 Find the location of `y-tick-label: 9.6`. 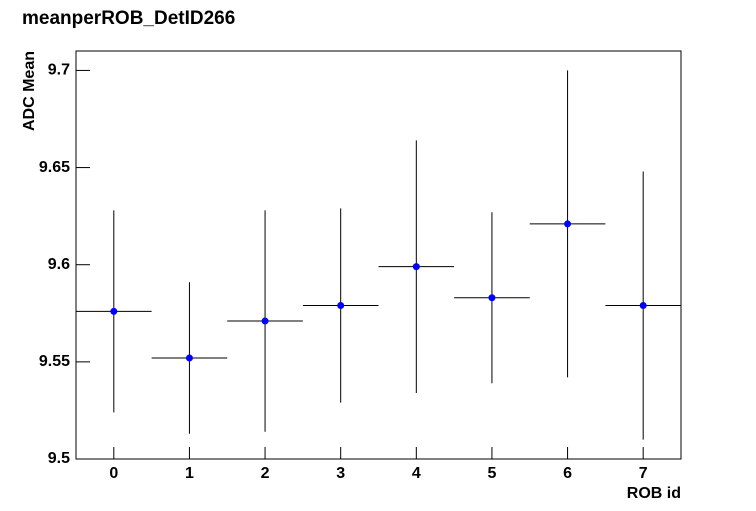

y-tick-label: 9.6 is located at coordinates (59, 264).